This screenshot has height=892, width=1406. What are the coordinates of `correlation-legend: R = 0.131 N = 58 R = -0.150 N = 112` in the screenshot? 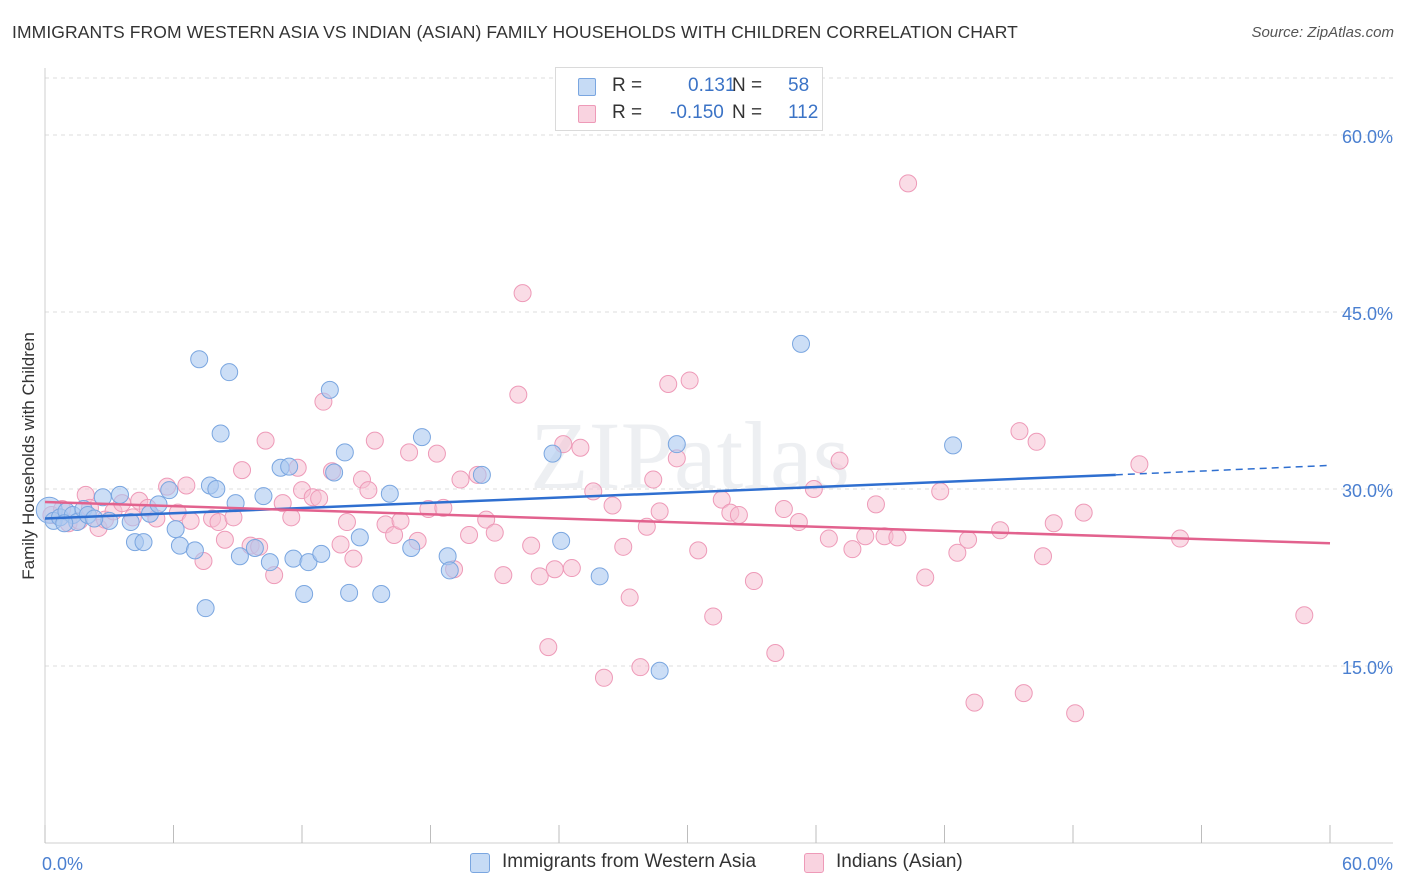 It's located at (689, 99).